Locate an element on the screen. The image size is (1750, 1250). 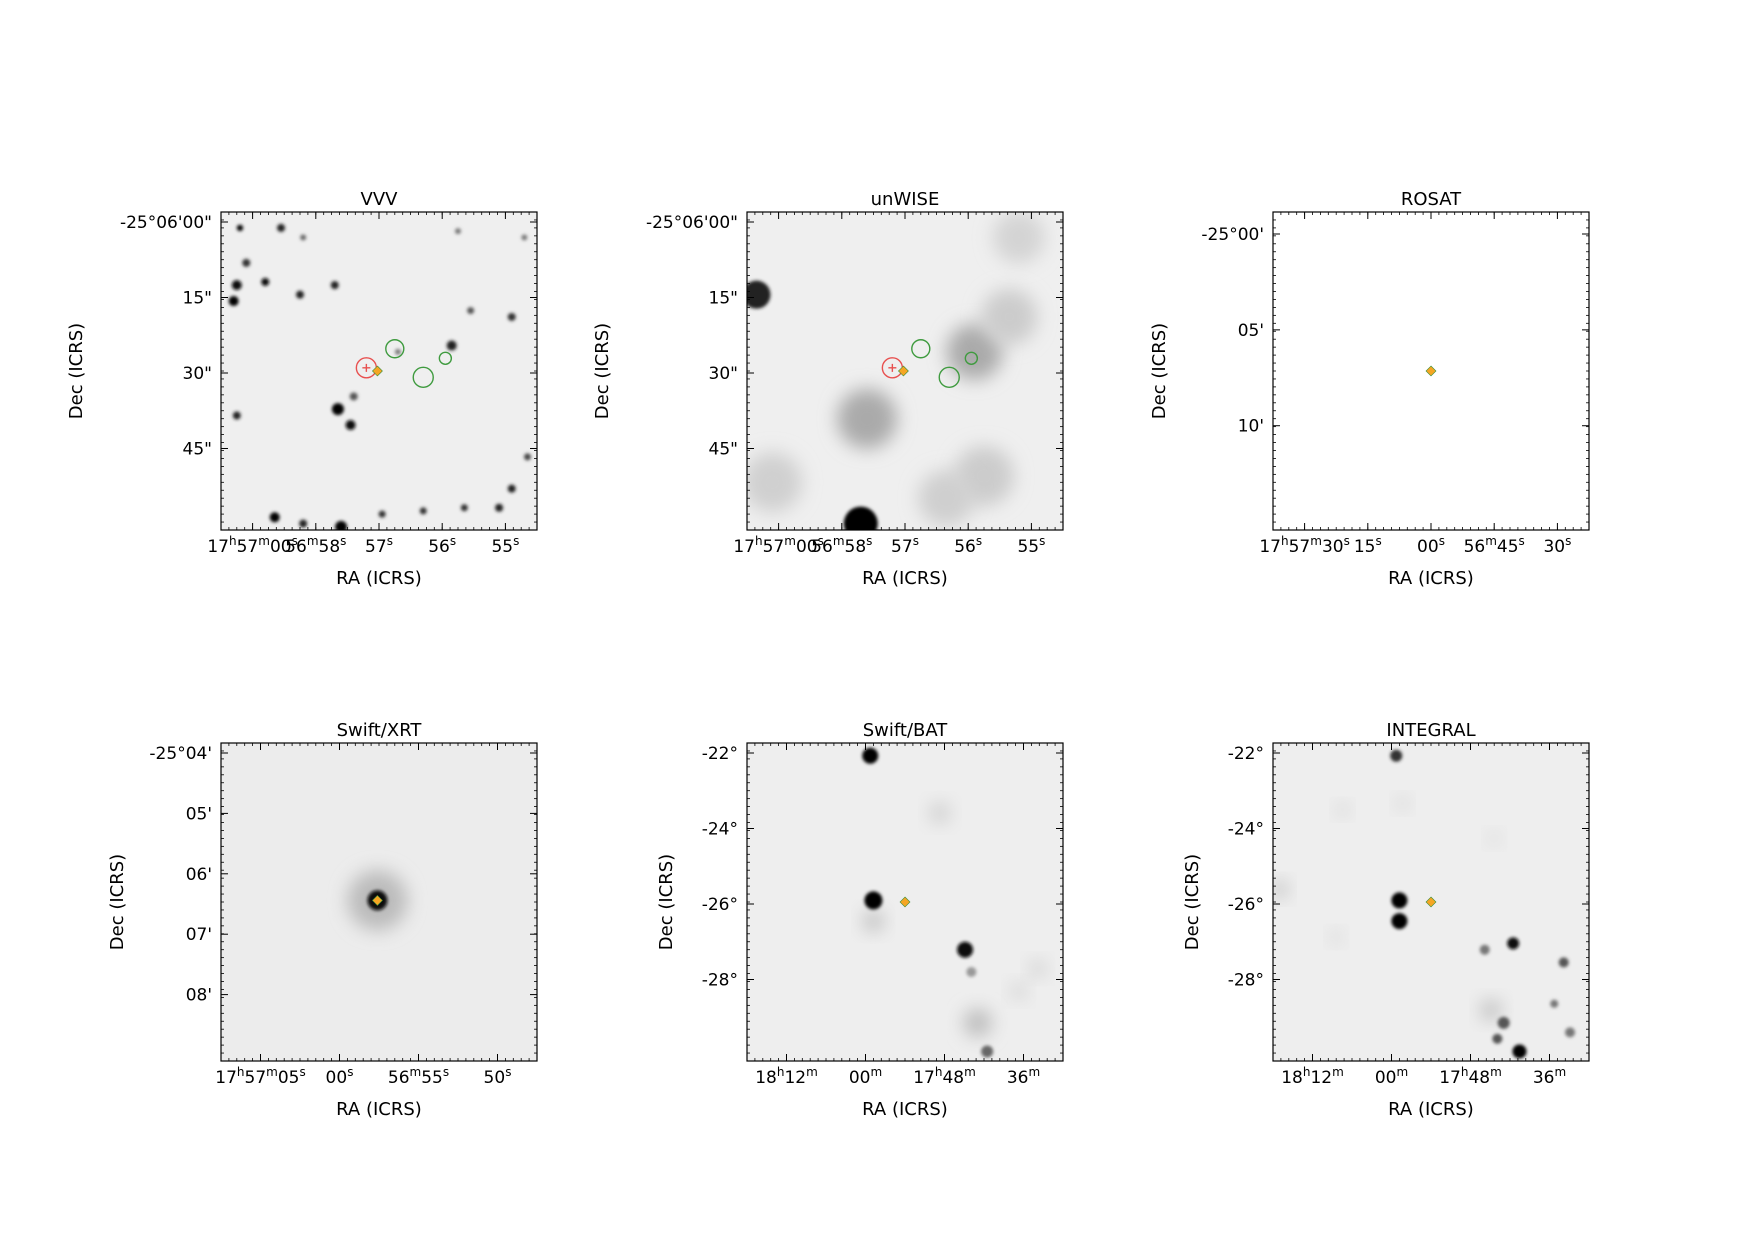
y-tick-label: 05' is located at coordinates (1251, 331).